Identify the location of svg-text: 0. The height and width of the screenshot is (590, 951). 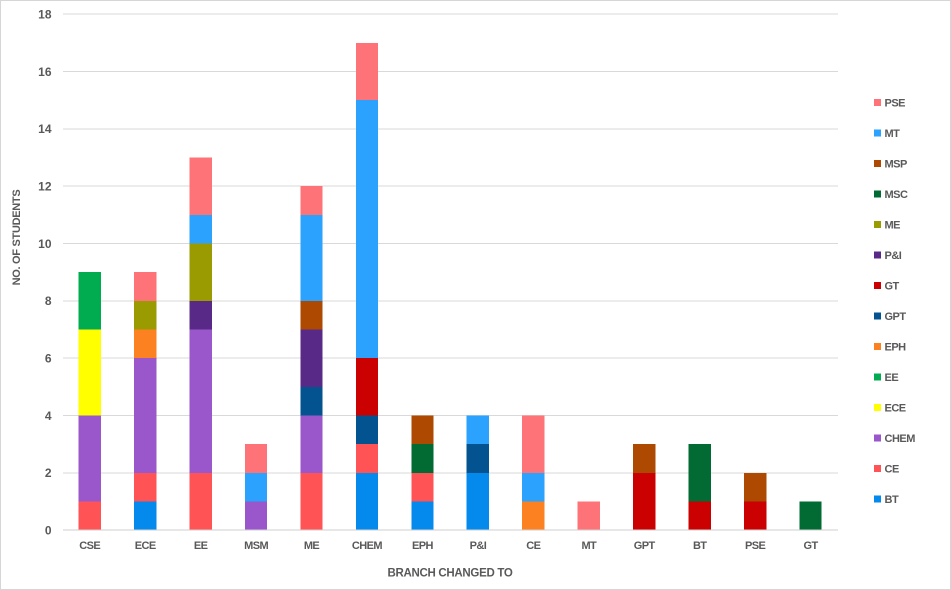
(48, 531).